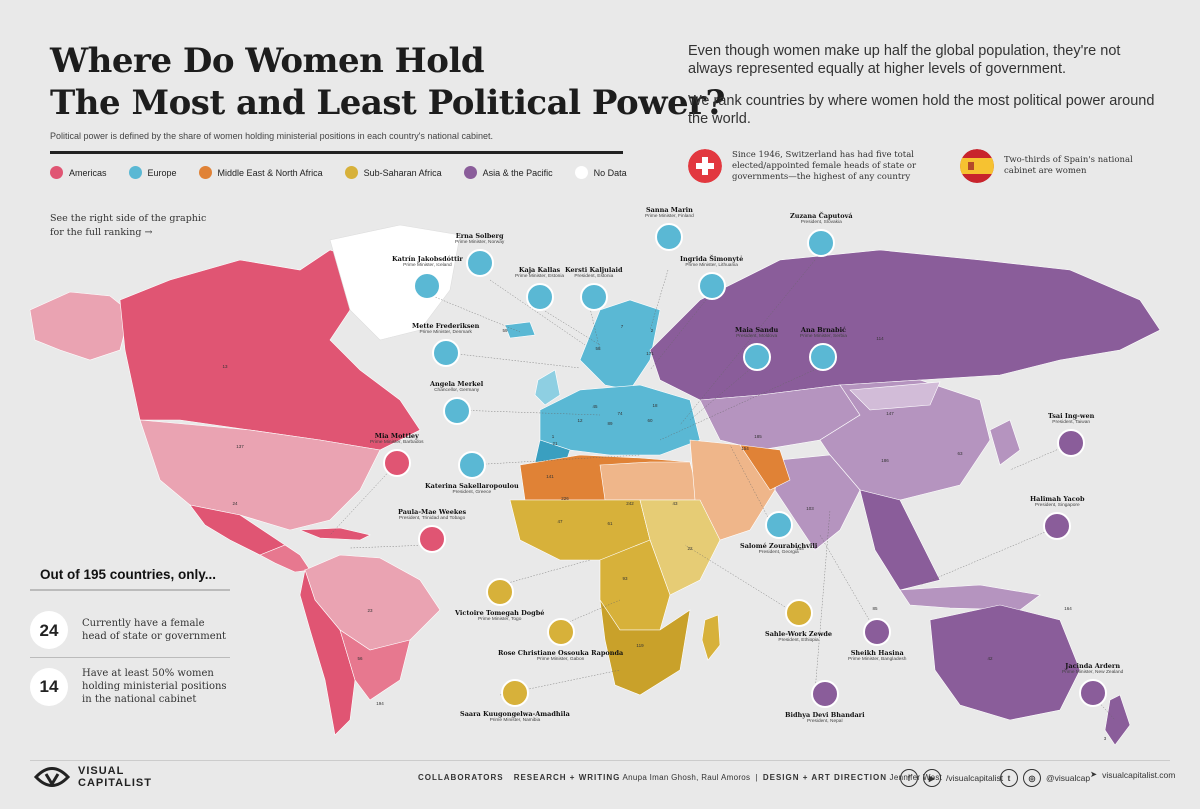 This screenshot has width=1200, height=809. What do you see at coordinates (970, 597) in the screenshot?
I see `indonesia` at bounding box center [970, 597].